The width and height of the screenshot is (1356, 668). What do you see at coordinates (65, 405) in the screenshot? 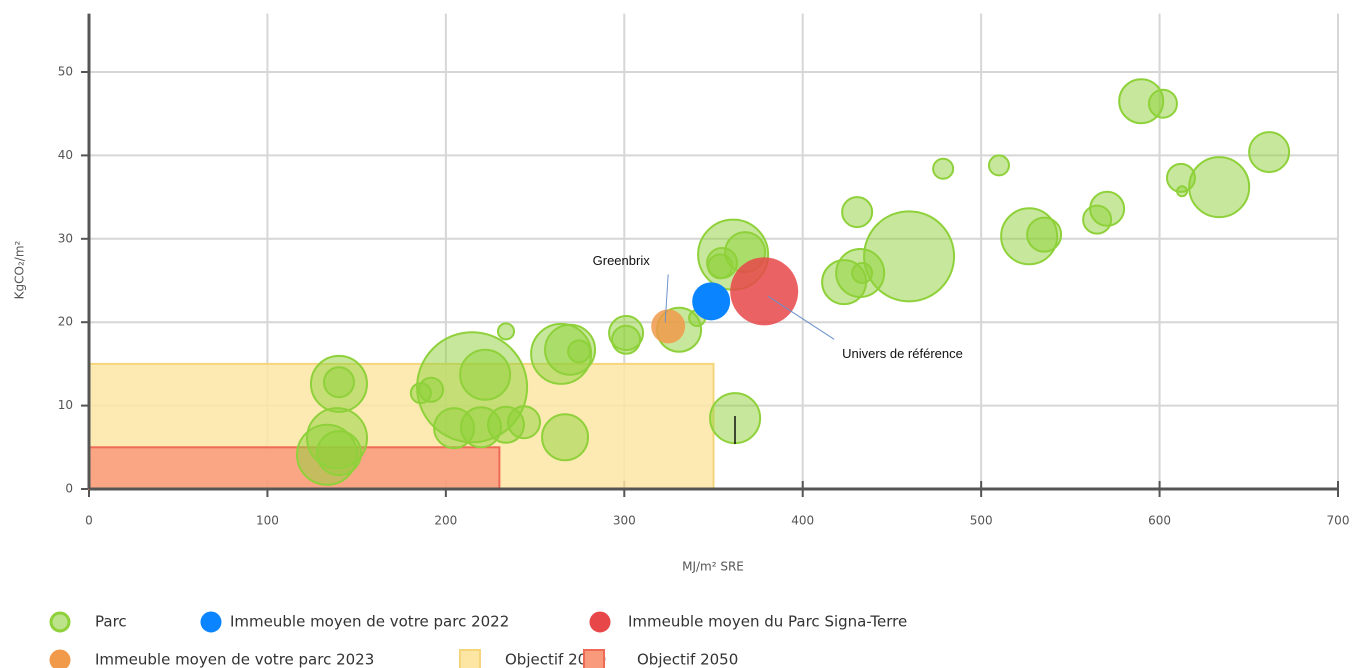
I see `y-tick-label: 10` at bounding box center [65, 405].